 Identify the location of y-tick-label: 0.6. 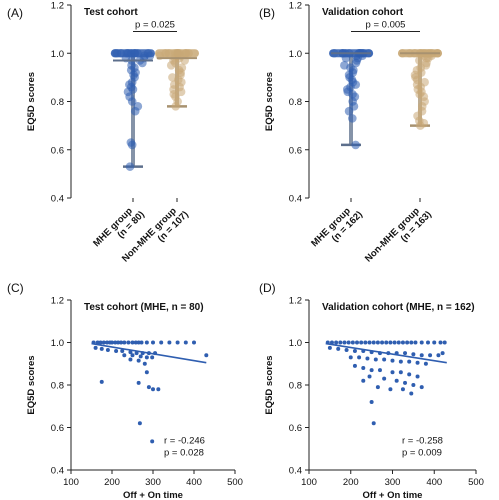
(57, 428).